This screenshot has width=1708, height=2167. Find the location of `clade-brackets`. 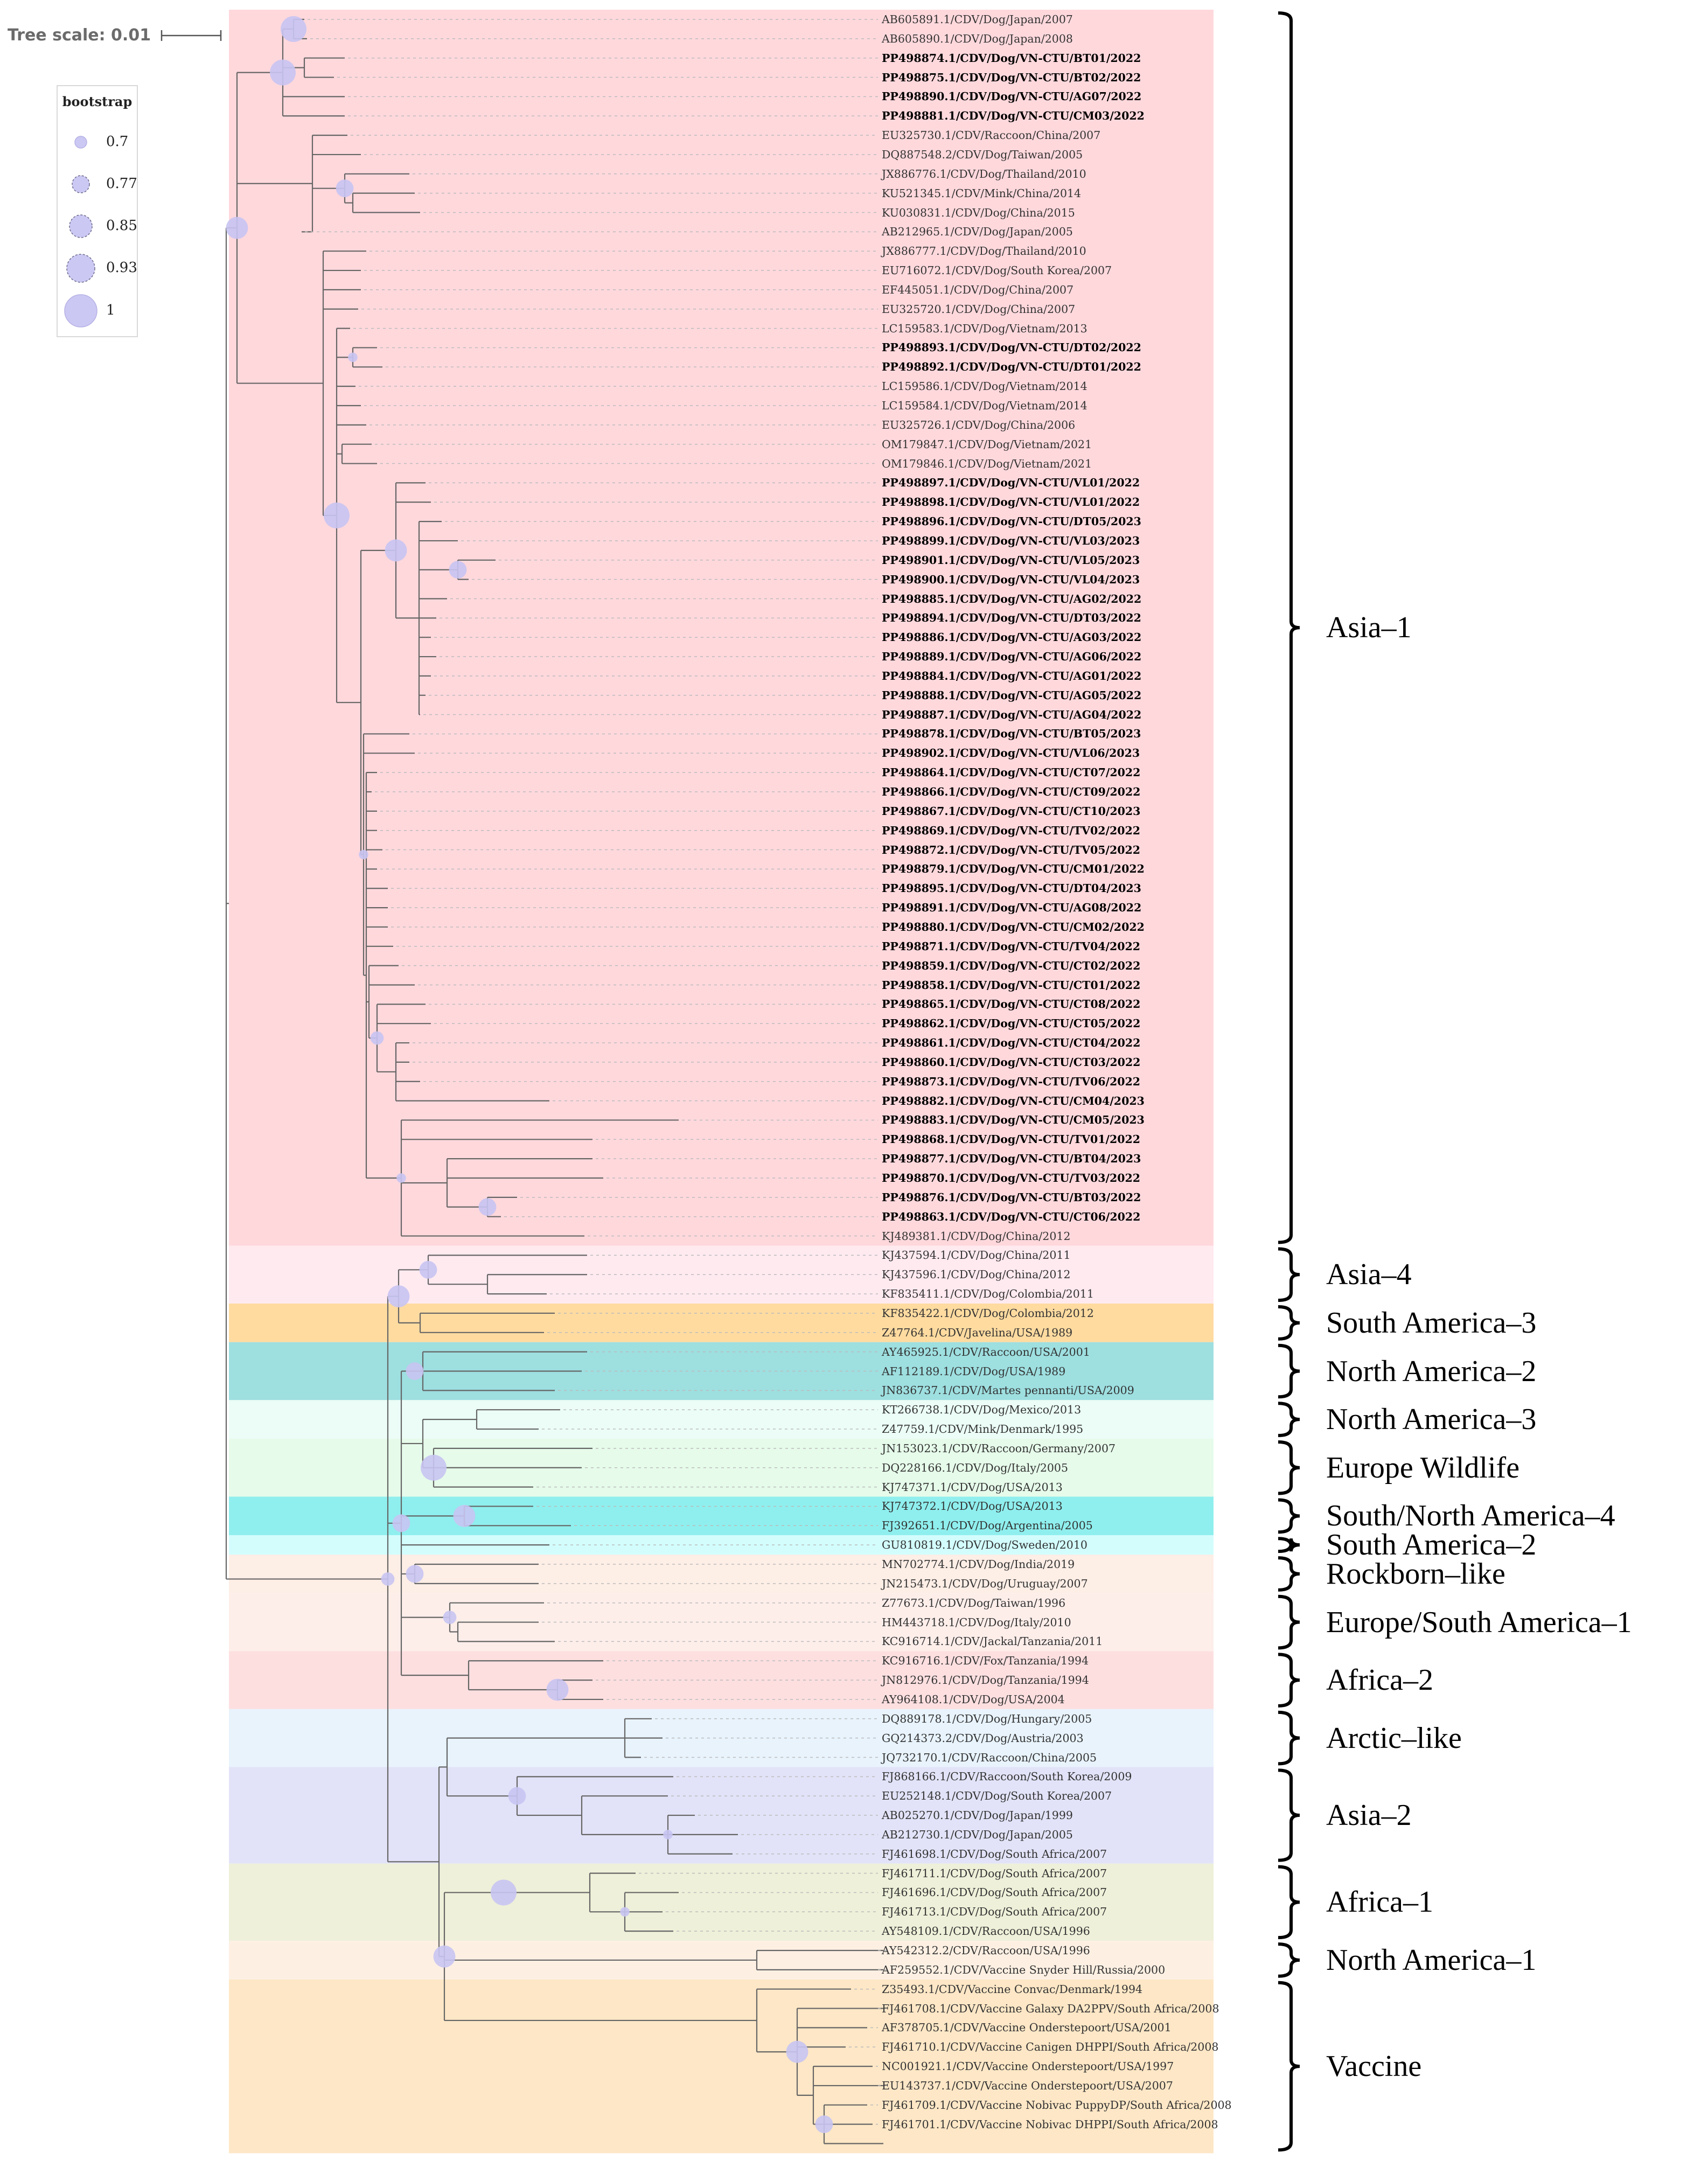

clade-brackets is located at coordinates (1289, 1082).